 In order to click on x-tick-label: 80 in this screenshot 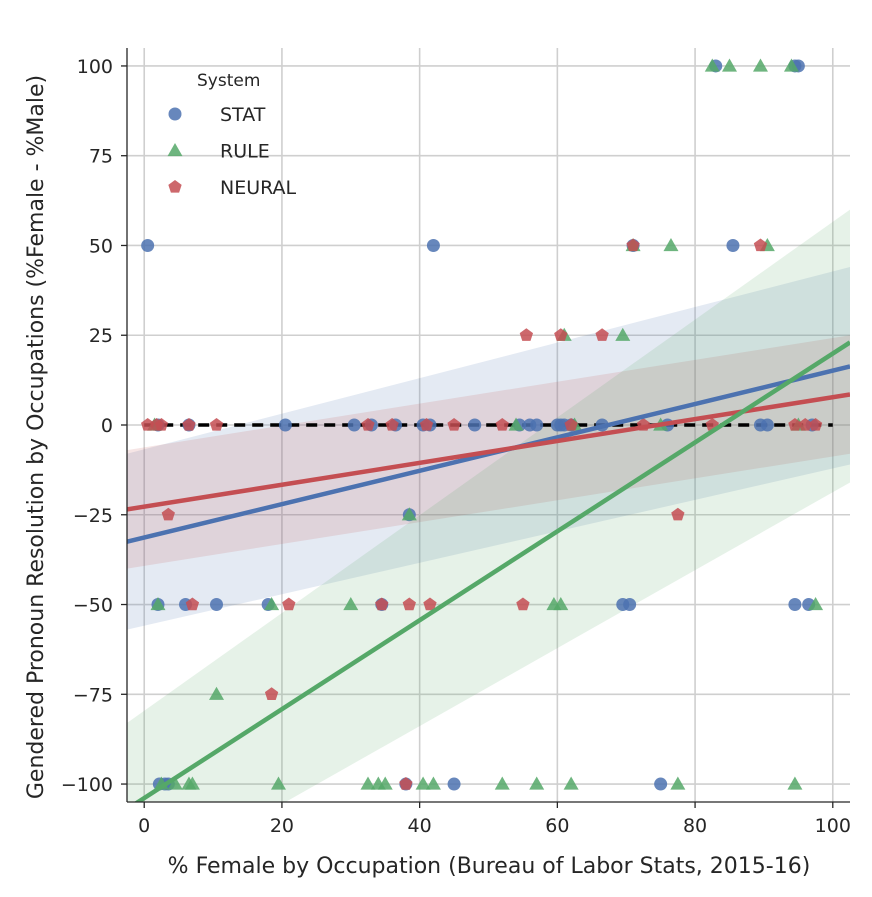, I will do `click(695, 826)`.